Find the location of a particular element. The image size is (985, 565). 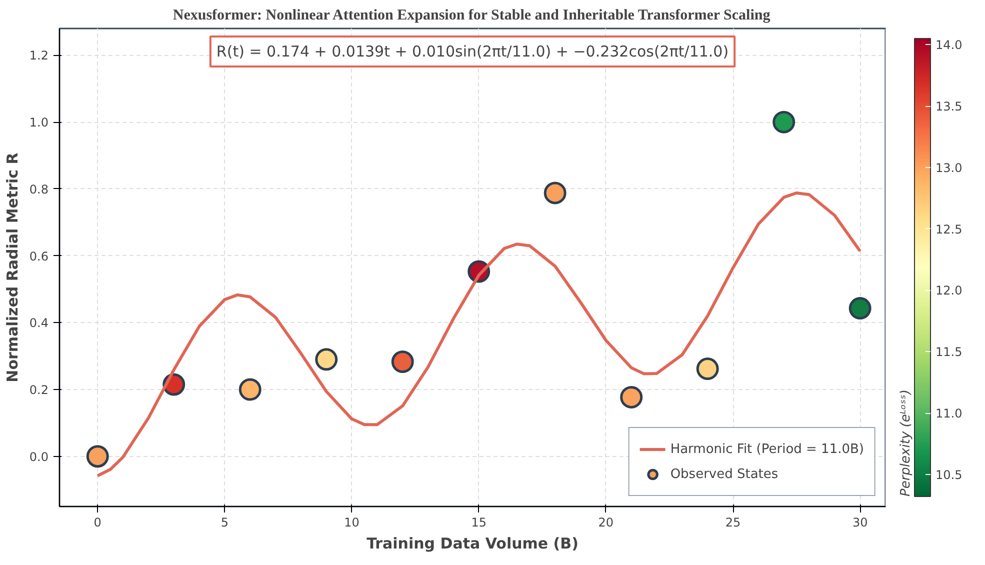

y-tick-label: 0.4 is located at coordinates (39, 323).